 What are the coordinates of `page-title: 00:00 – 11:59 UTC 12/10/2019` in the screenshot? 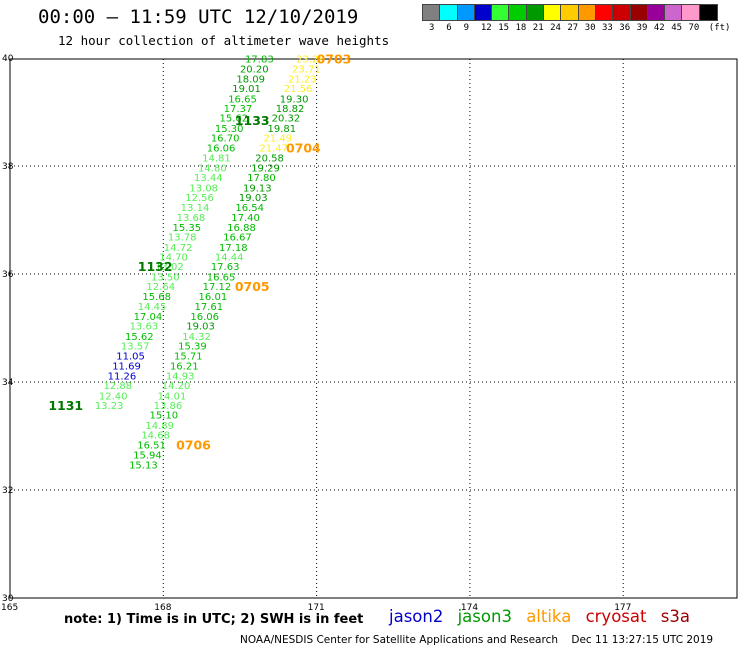 It's located at (198, 17).